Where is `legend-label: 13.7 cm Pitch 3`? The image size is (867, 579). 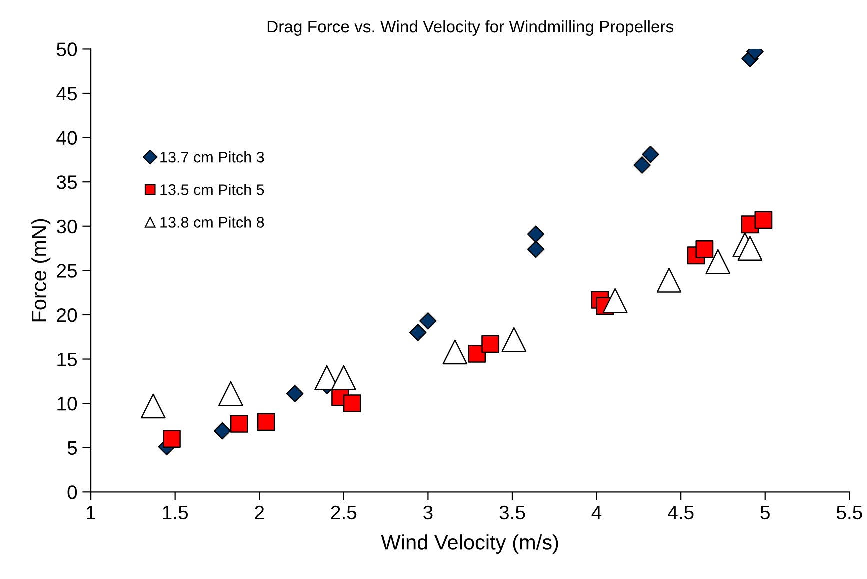
legend-label: 13.7 cm Pitch 3 is located at coordinates (212, 157).